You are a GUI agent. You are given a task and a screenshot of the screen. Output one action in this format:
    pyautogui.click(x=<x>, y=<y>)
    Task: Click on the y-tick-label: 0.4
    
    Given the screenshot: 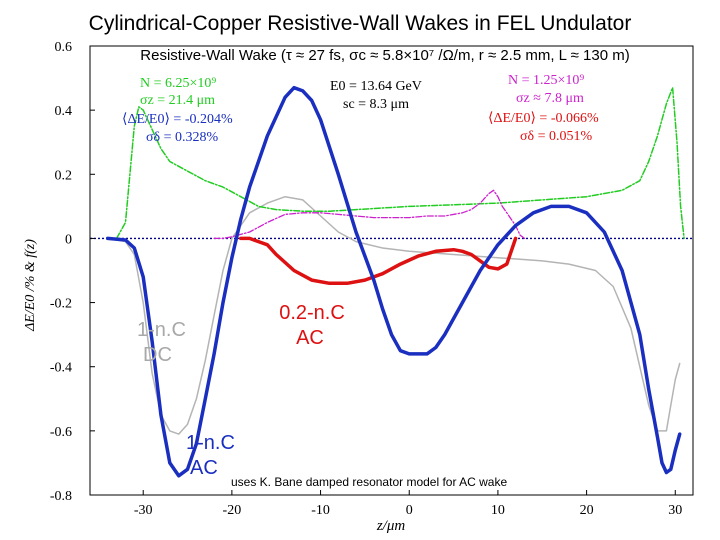 What is the action you would take?
    pyautogui.click(x=64, y=111)
    